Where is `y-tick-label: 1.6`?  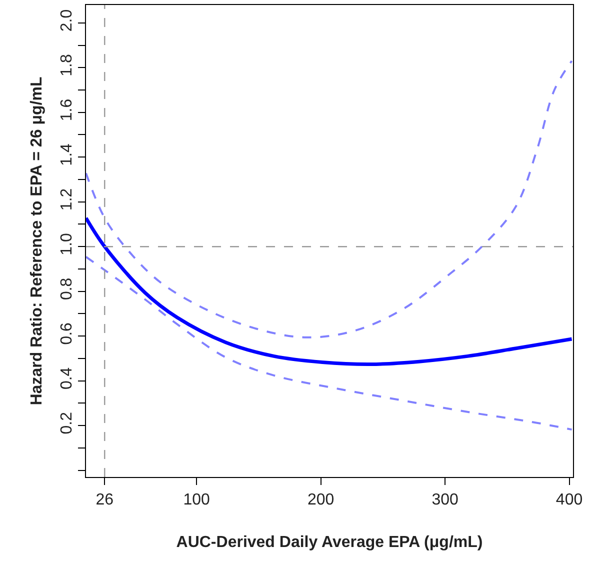
y-tick-label: 1.6 is located at coordinates (67, 110).